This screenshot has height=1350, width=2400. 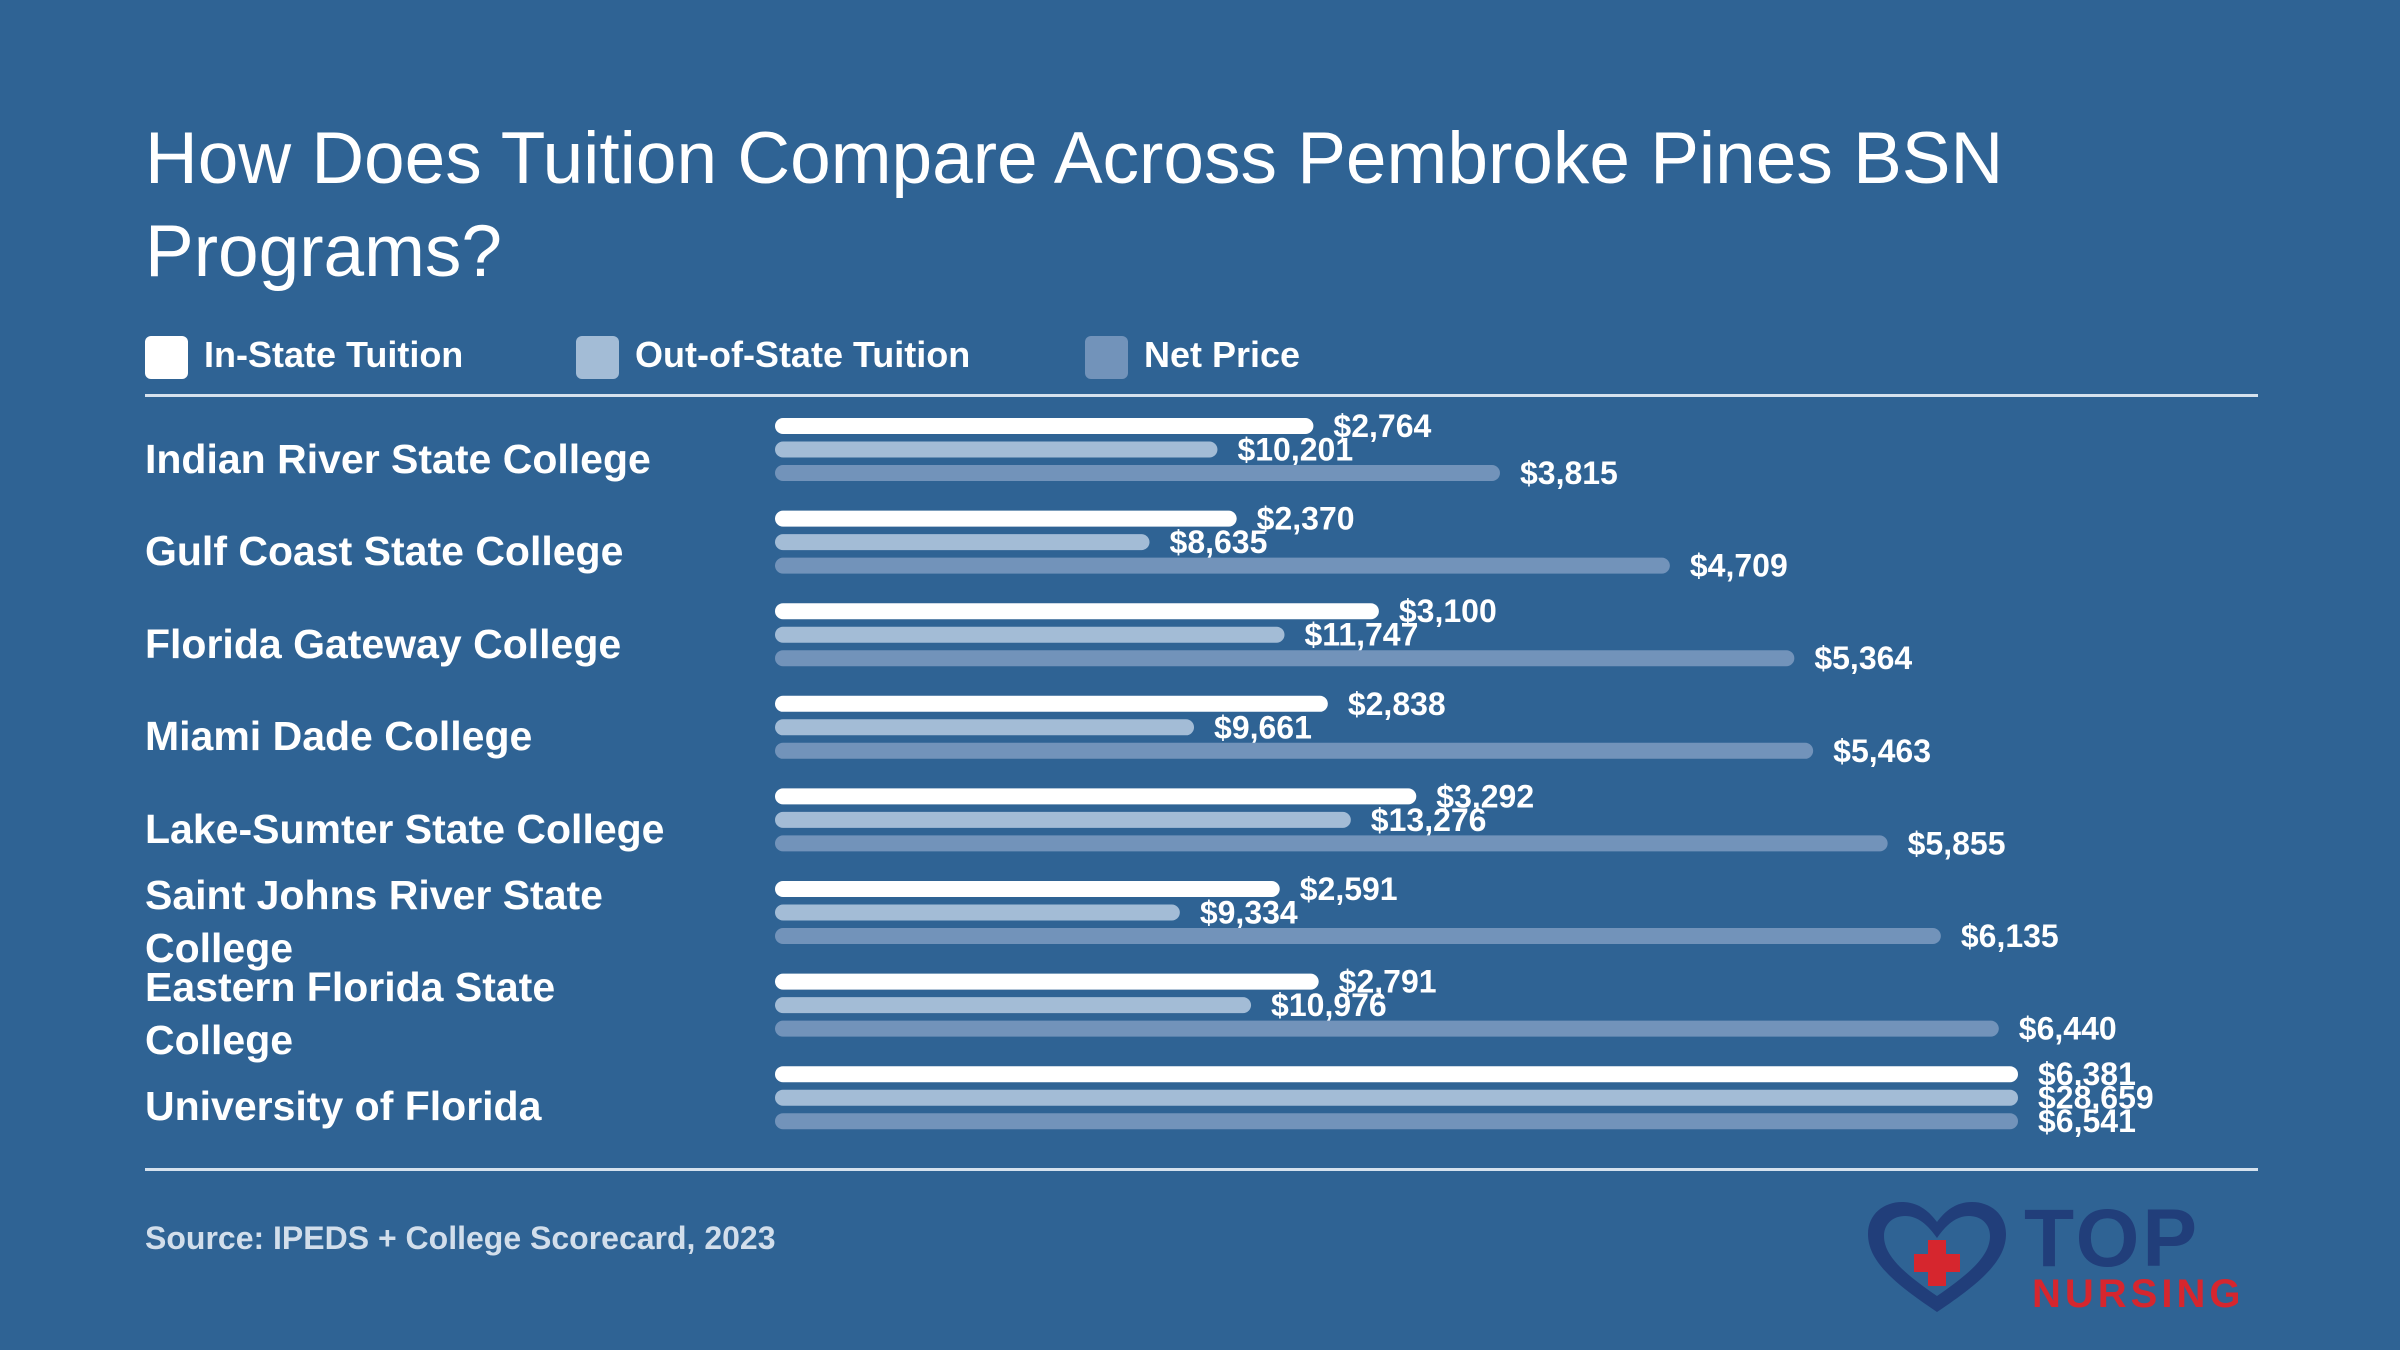 I want to click on data-label-net-price: $5,463, so click(x=1882, y=751).